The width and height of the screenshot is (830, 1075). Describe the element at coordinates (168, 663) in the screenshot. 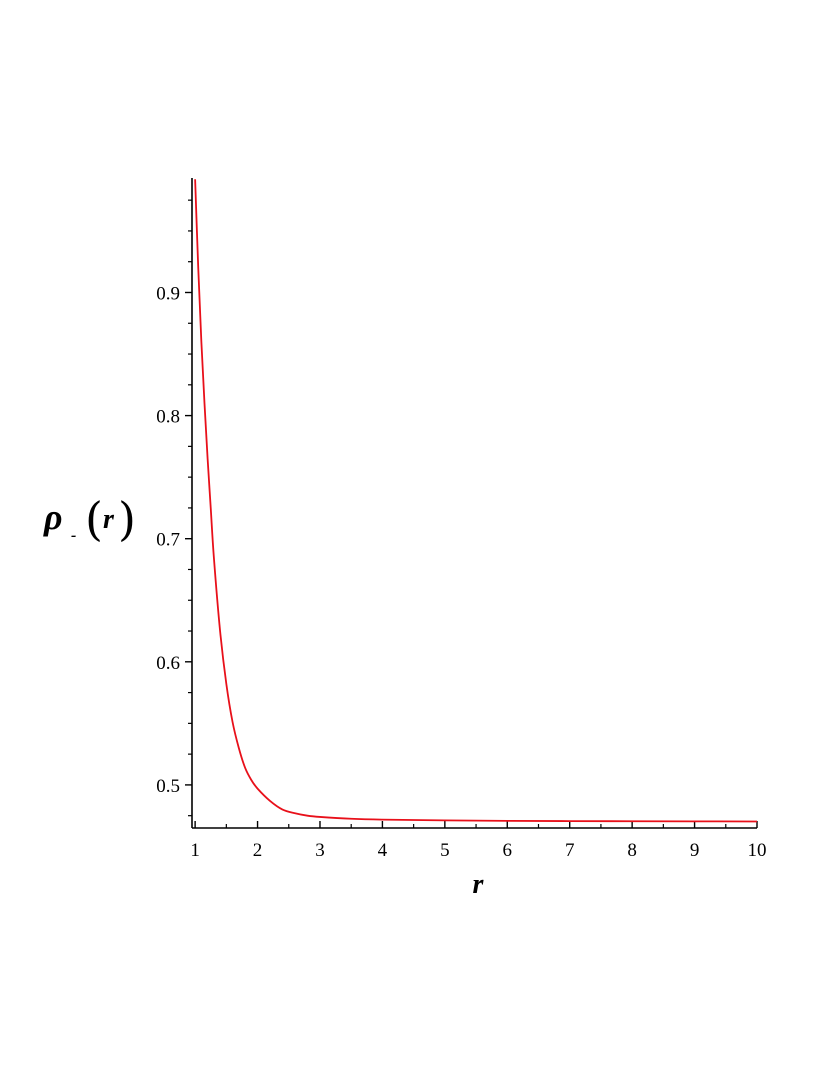

I see `y-tick-label: 0.6` at that location.